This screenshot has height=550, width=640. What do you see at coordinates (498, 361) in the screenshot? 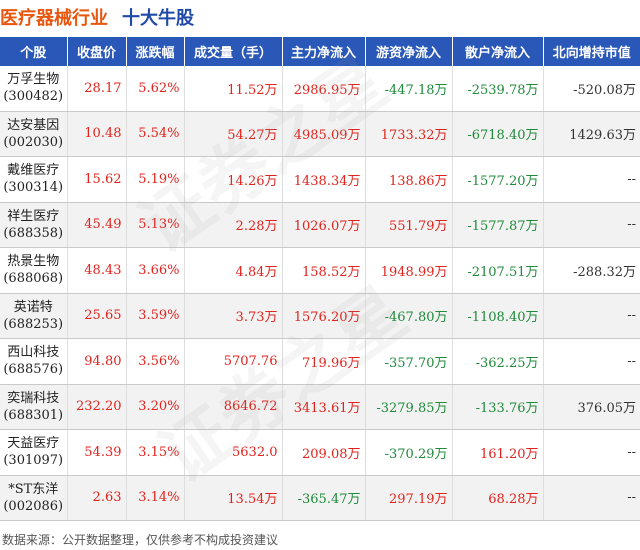
I see `retail-inflow-cell: -362.25万` at bounding box center [498, 361].